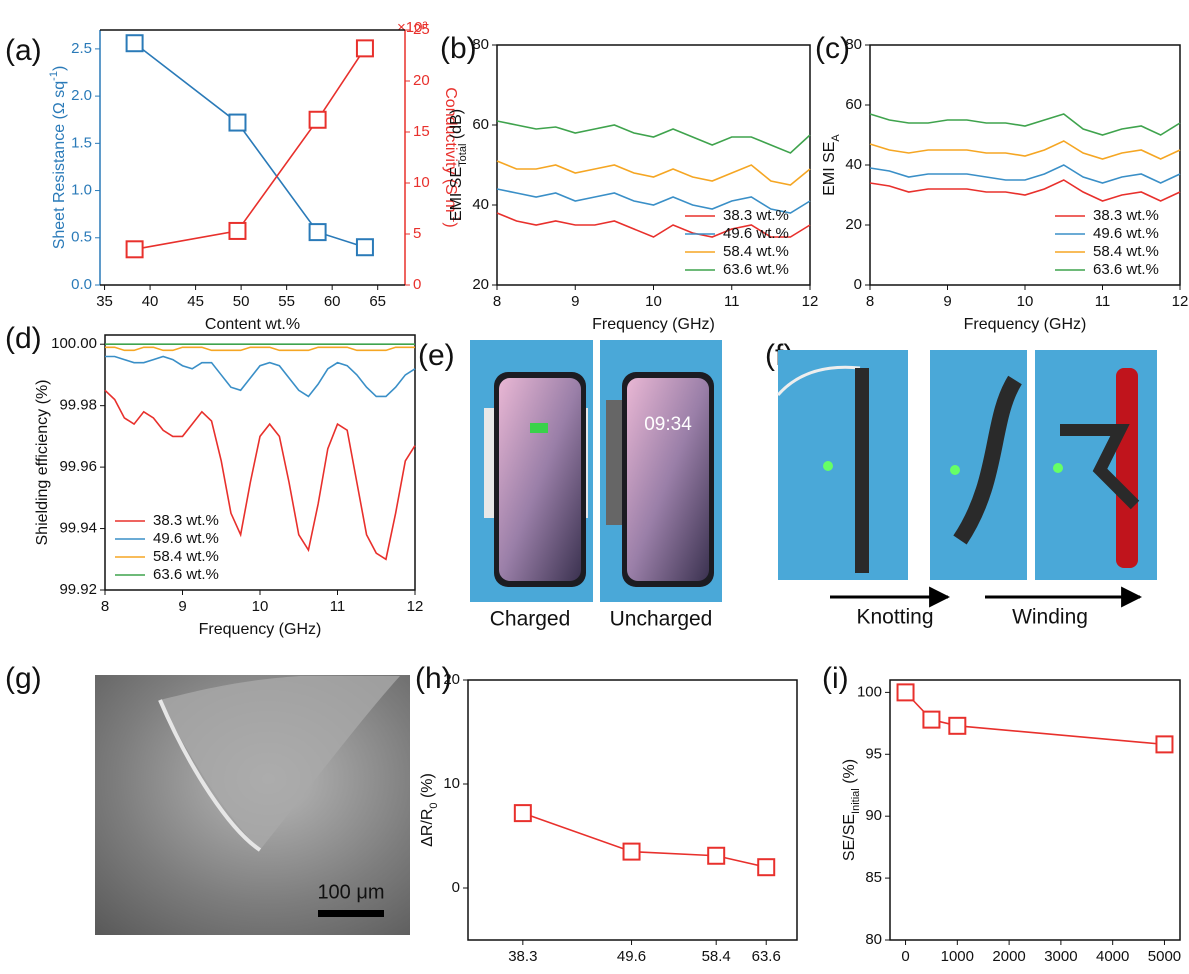  What do you see at coordinates (530, 619) in the screenshot?
I see `caption: Charged` at bounding box center [530, 619].